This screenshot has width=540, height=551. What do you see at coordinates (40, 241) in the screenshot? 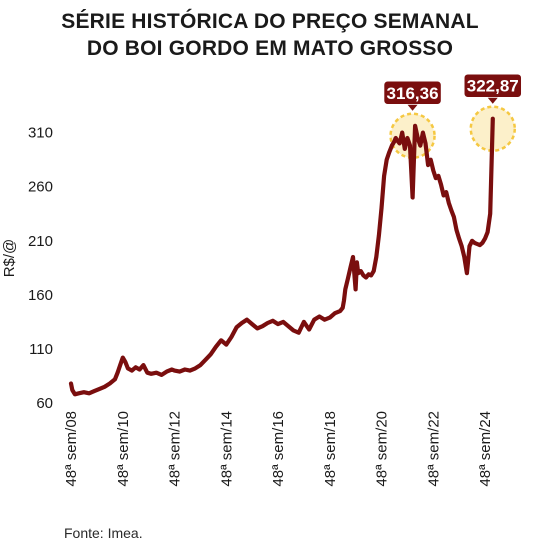
I see `y-tick-label: 210` at bounding box center [40, 241].